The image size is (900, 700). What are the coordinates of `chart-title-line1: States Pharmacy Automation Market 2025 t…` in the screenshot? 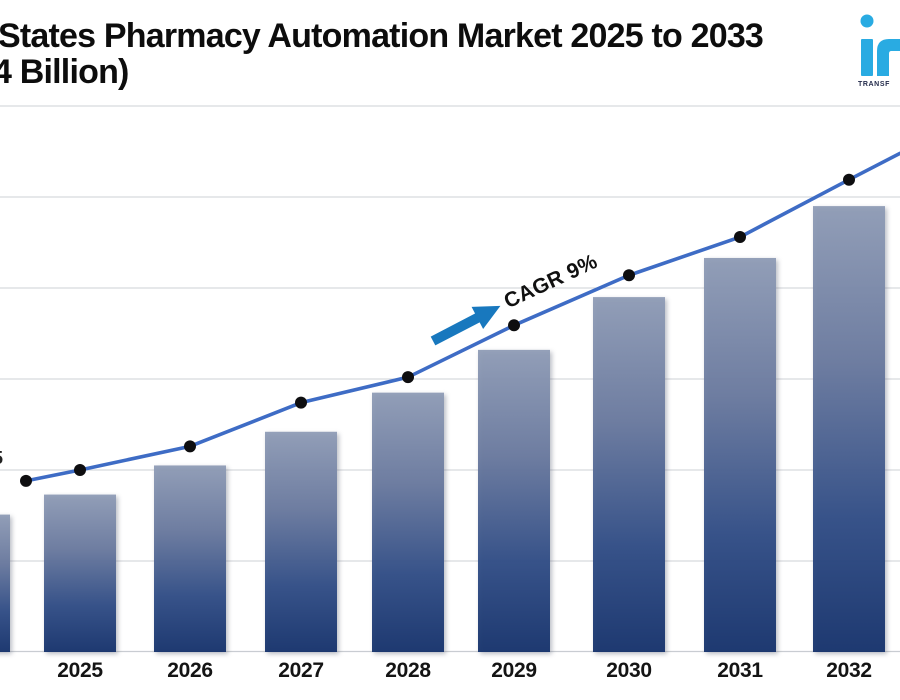 It's located at (382, 36).